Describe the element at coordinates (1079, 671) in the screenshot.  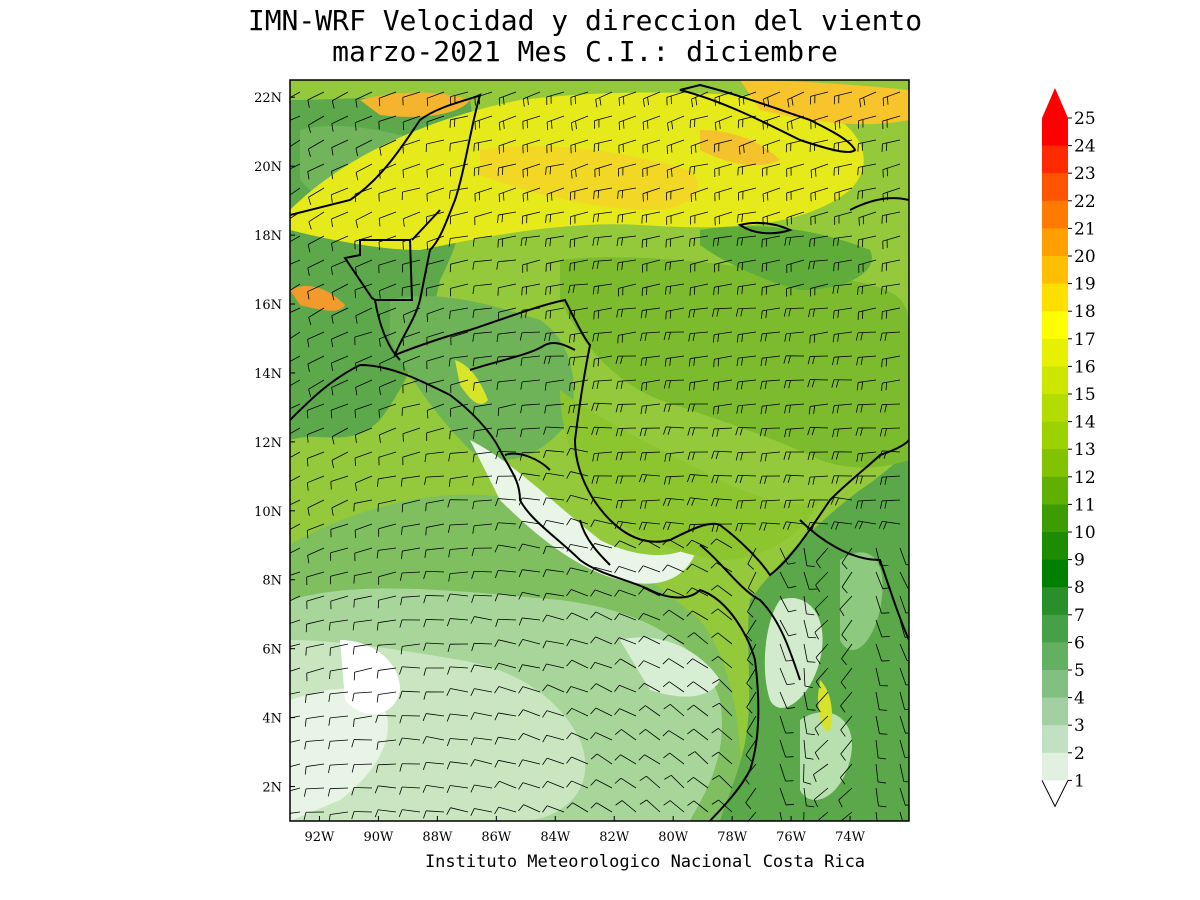
I see `colorbar-label: 5` at that location.